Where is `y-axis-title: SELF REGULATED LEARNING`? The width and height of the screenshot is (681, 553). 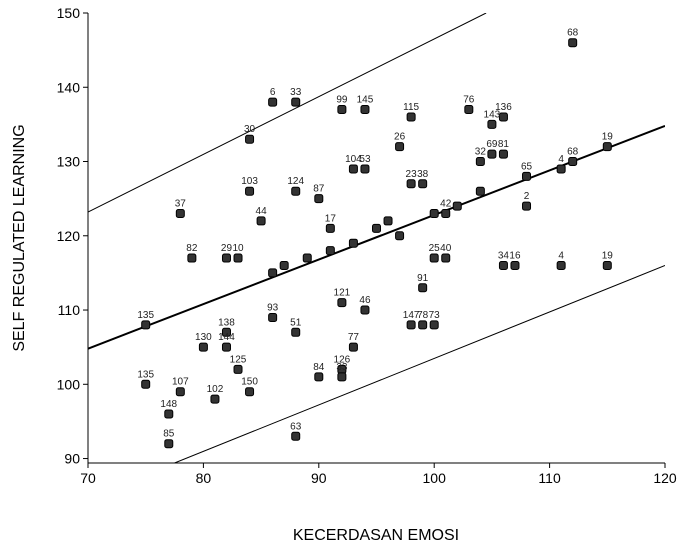 y-axis-title: SELF REGULATED LEARNING is located at coordinates (19, 237).